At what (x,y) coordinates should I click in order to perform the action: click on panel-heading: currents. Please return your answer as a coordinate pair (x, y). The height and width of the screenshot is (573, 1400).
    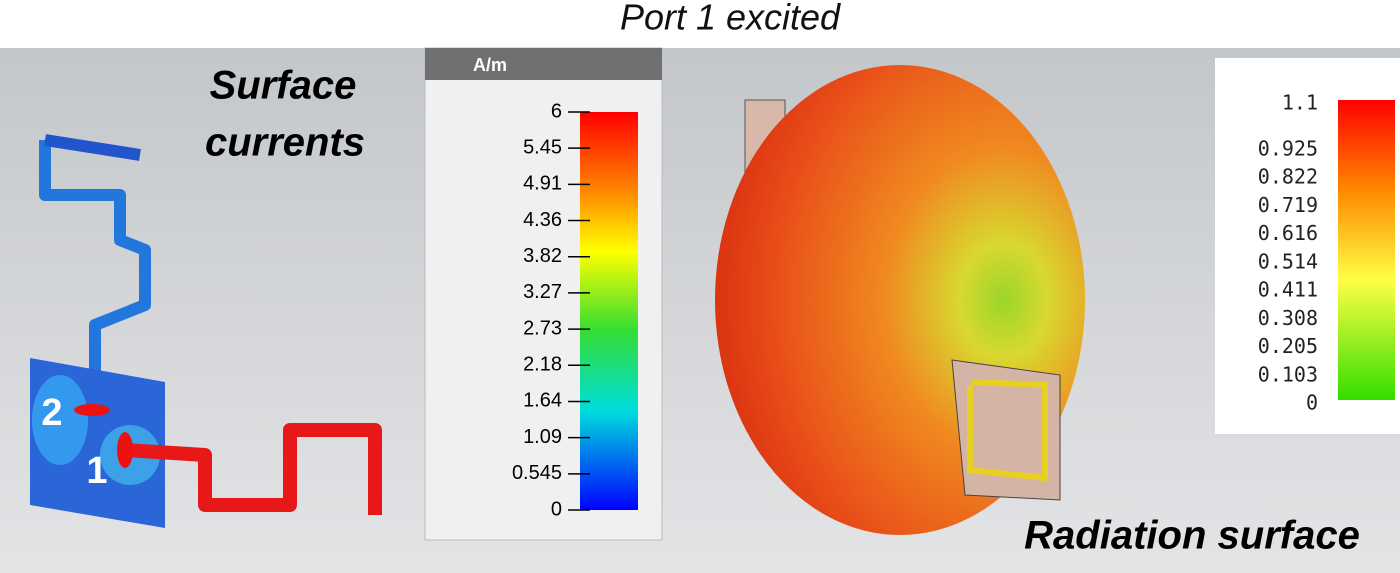
    Looking at the image, I should click on (285, 143).